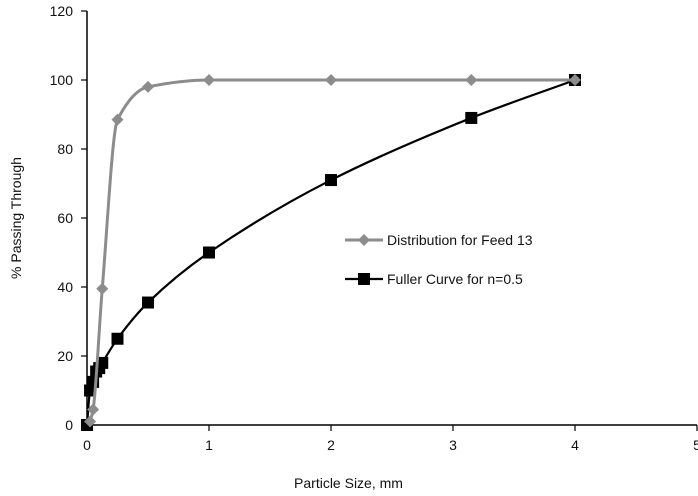  Describe the element at coordinates (65, 356) in the screenshot. I see `y-tick-label-20: 20` at that location.